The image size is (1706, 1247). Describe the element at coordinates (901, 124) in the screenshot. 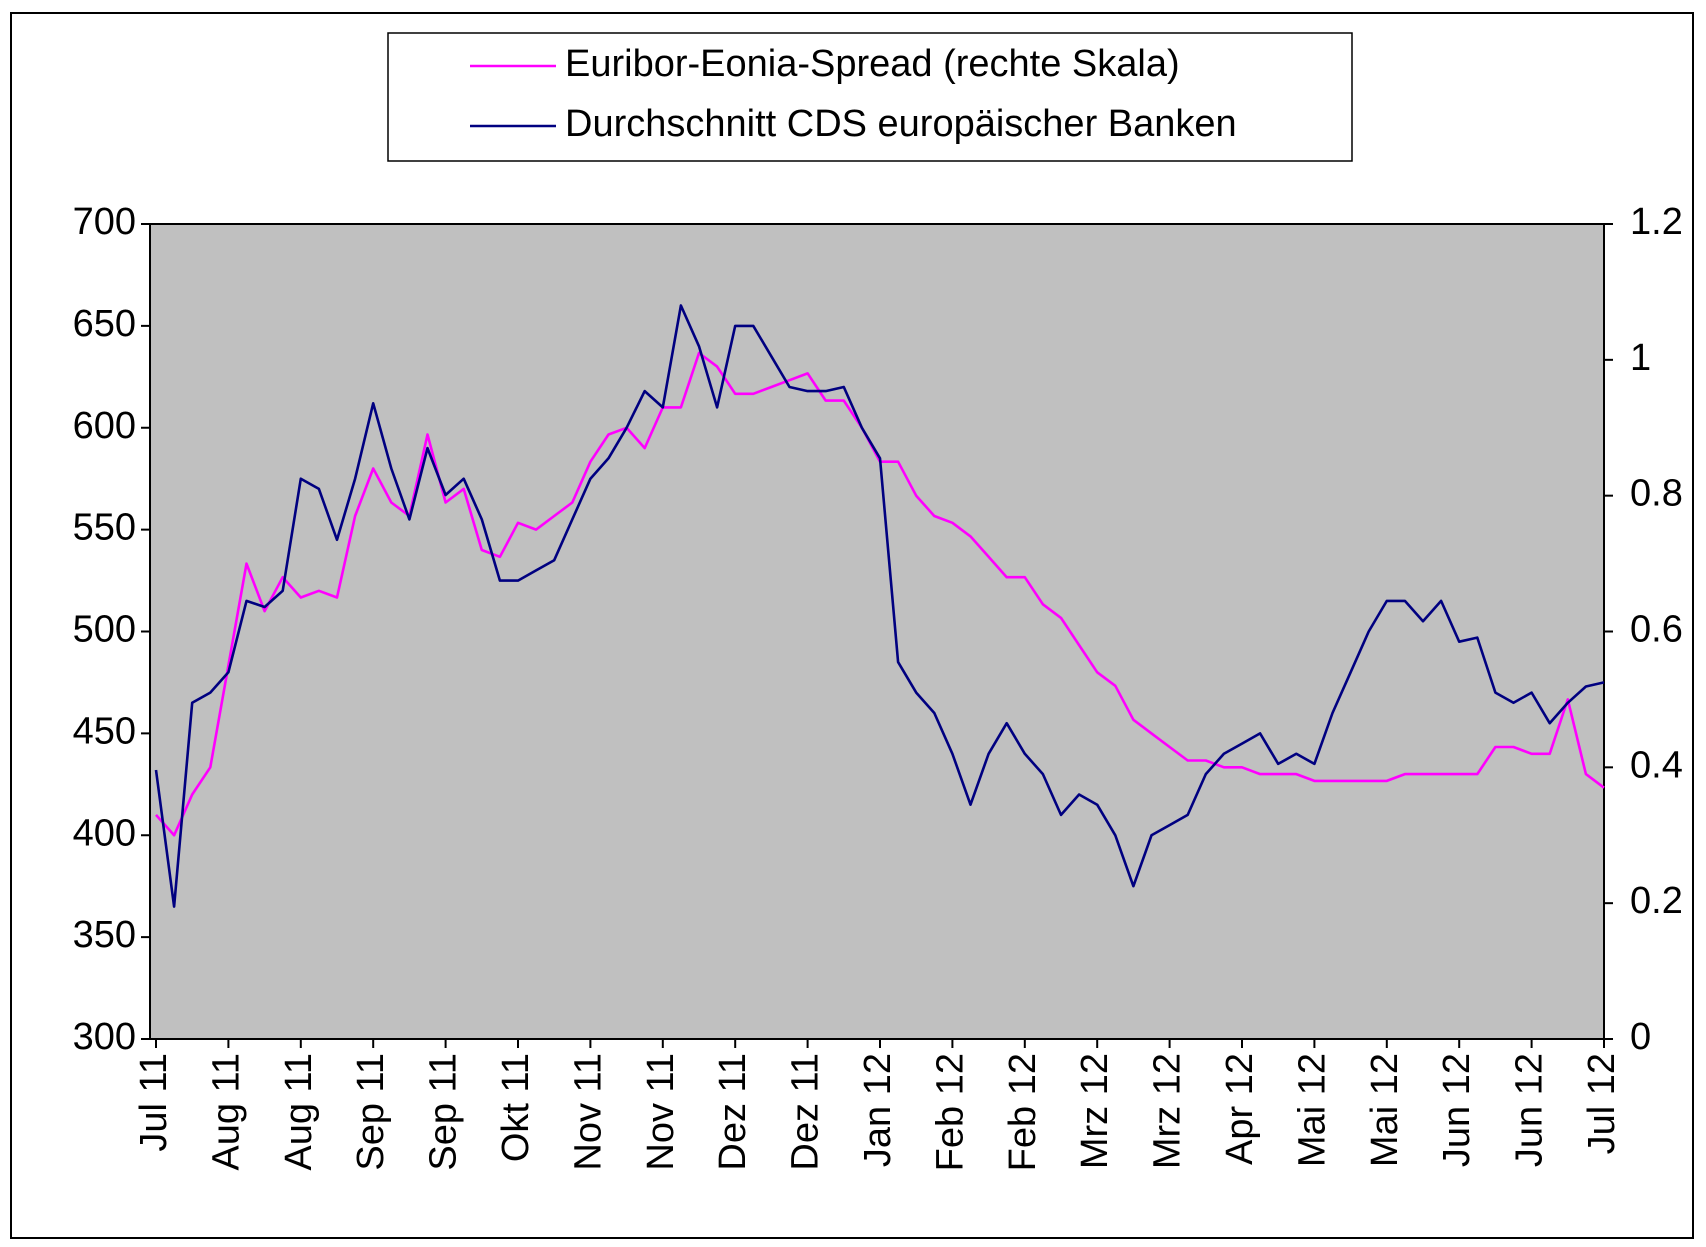

I see `legend-label: Durchschnitt CDS europäischer Banken` at that location.